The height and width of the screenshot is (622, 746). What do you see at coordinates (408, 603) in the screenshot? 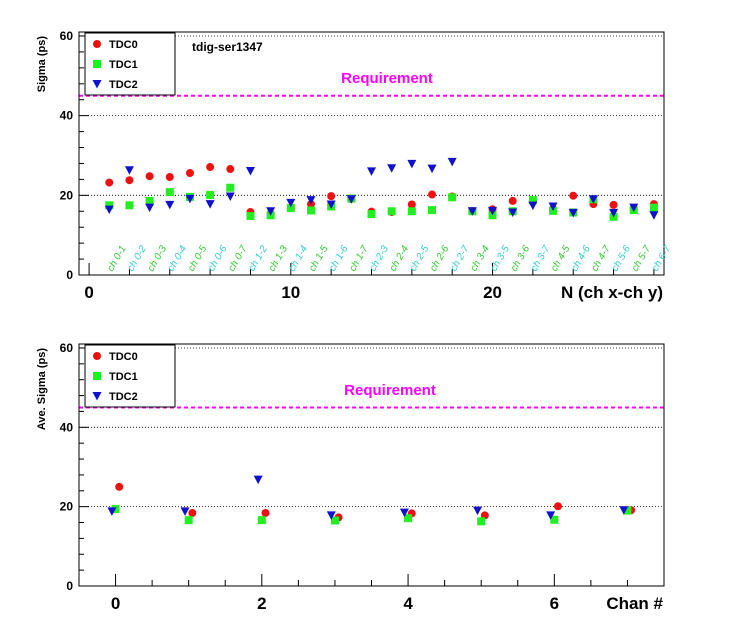
I see `x-tick-label: 4` at bounding box center [408, 603].